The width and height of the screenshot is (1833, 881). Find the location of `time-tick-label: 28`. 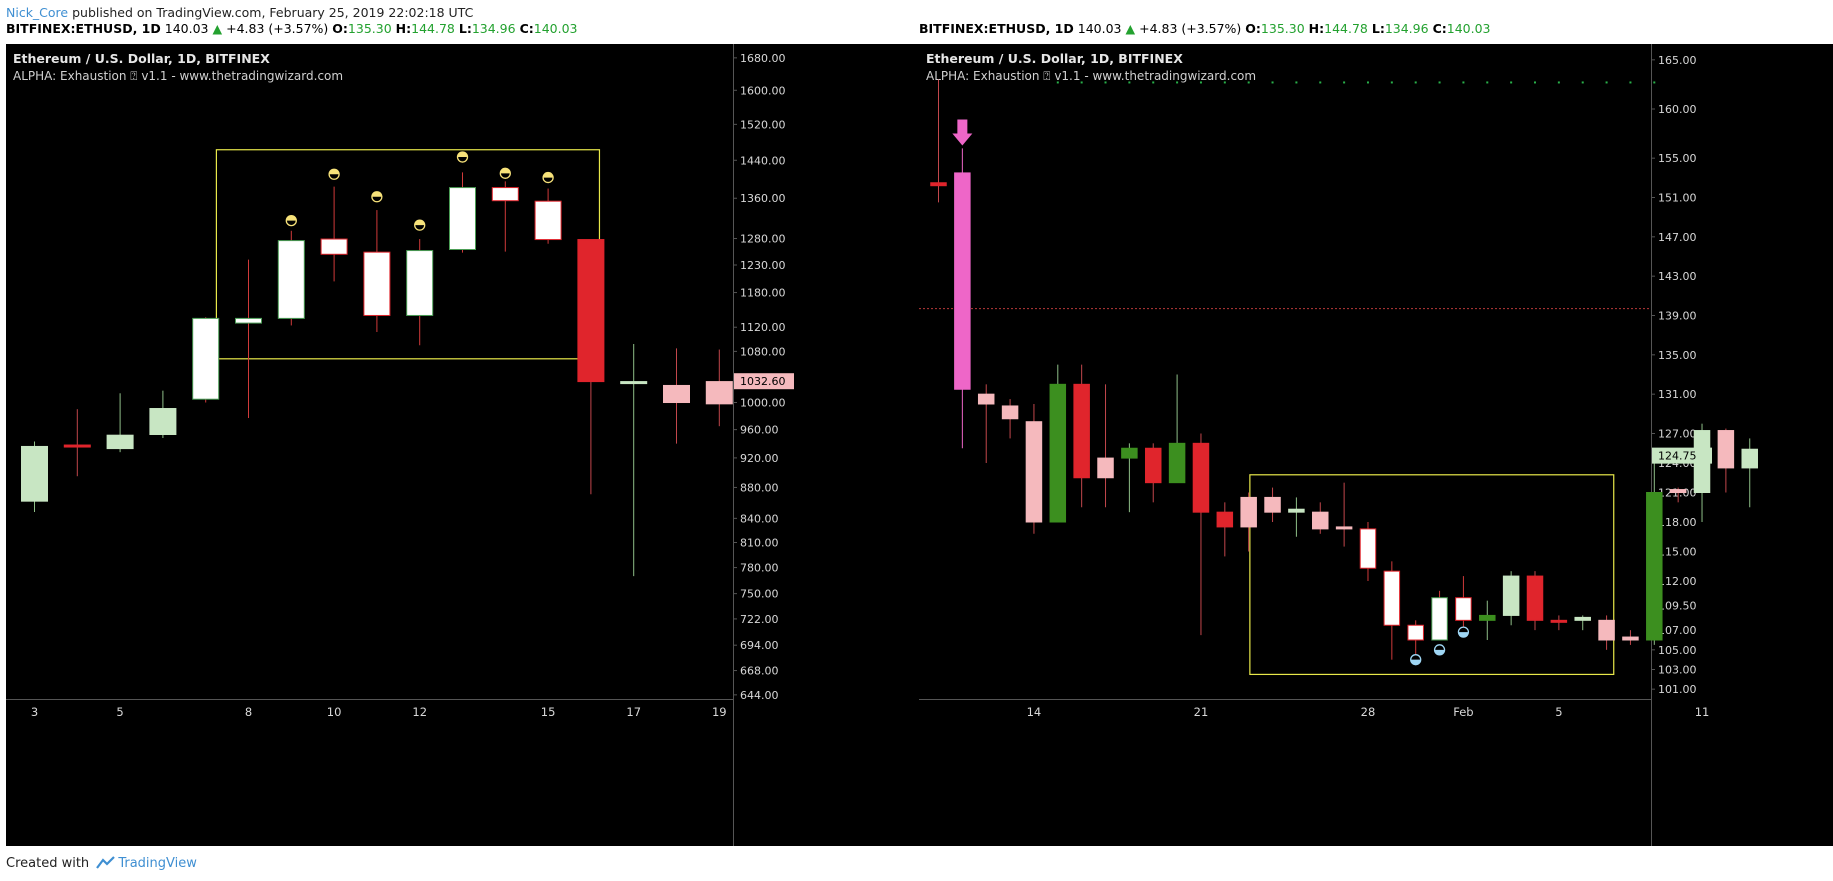

time-tick-label: 28 is located at coordinates (1368, 712).